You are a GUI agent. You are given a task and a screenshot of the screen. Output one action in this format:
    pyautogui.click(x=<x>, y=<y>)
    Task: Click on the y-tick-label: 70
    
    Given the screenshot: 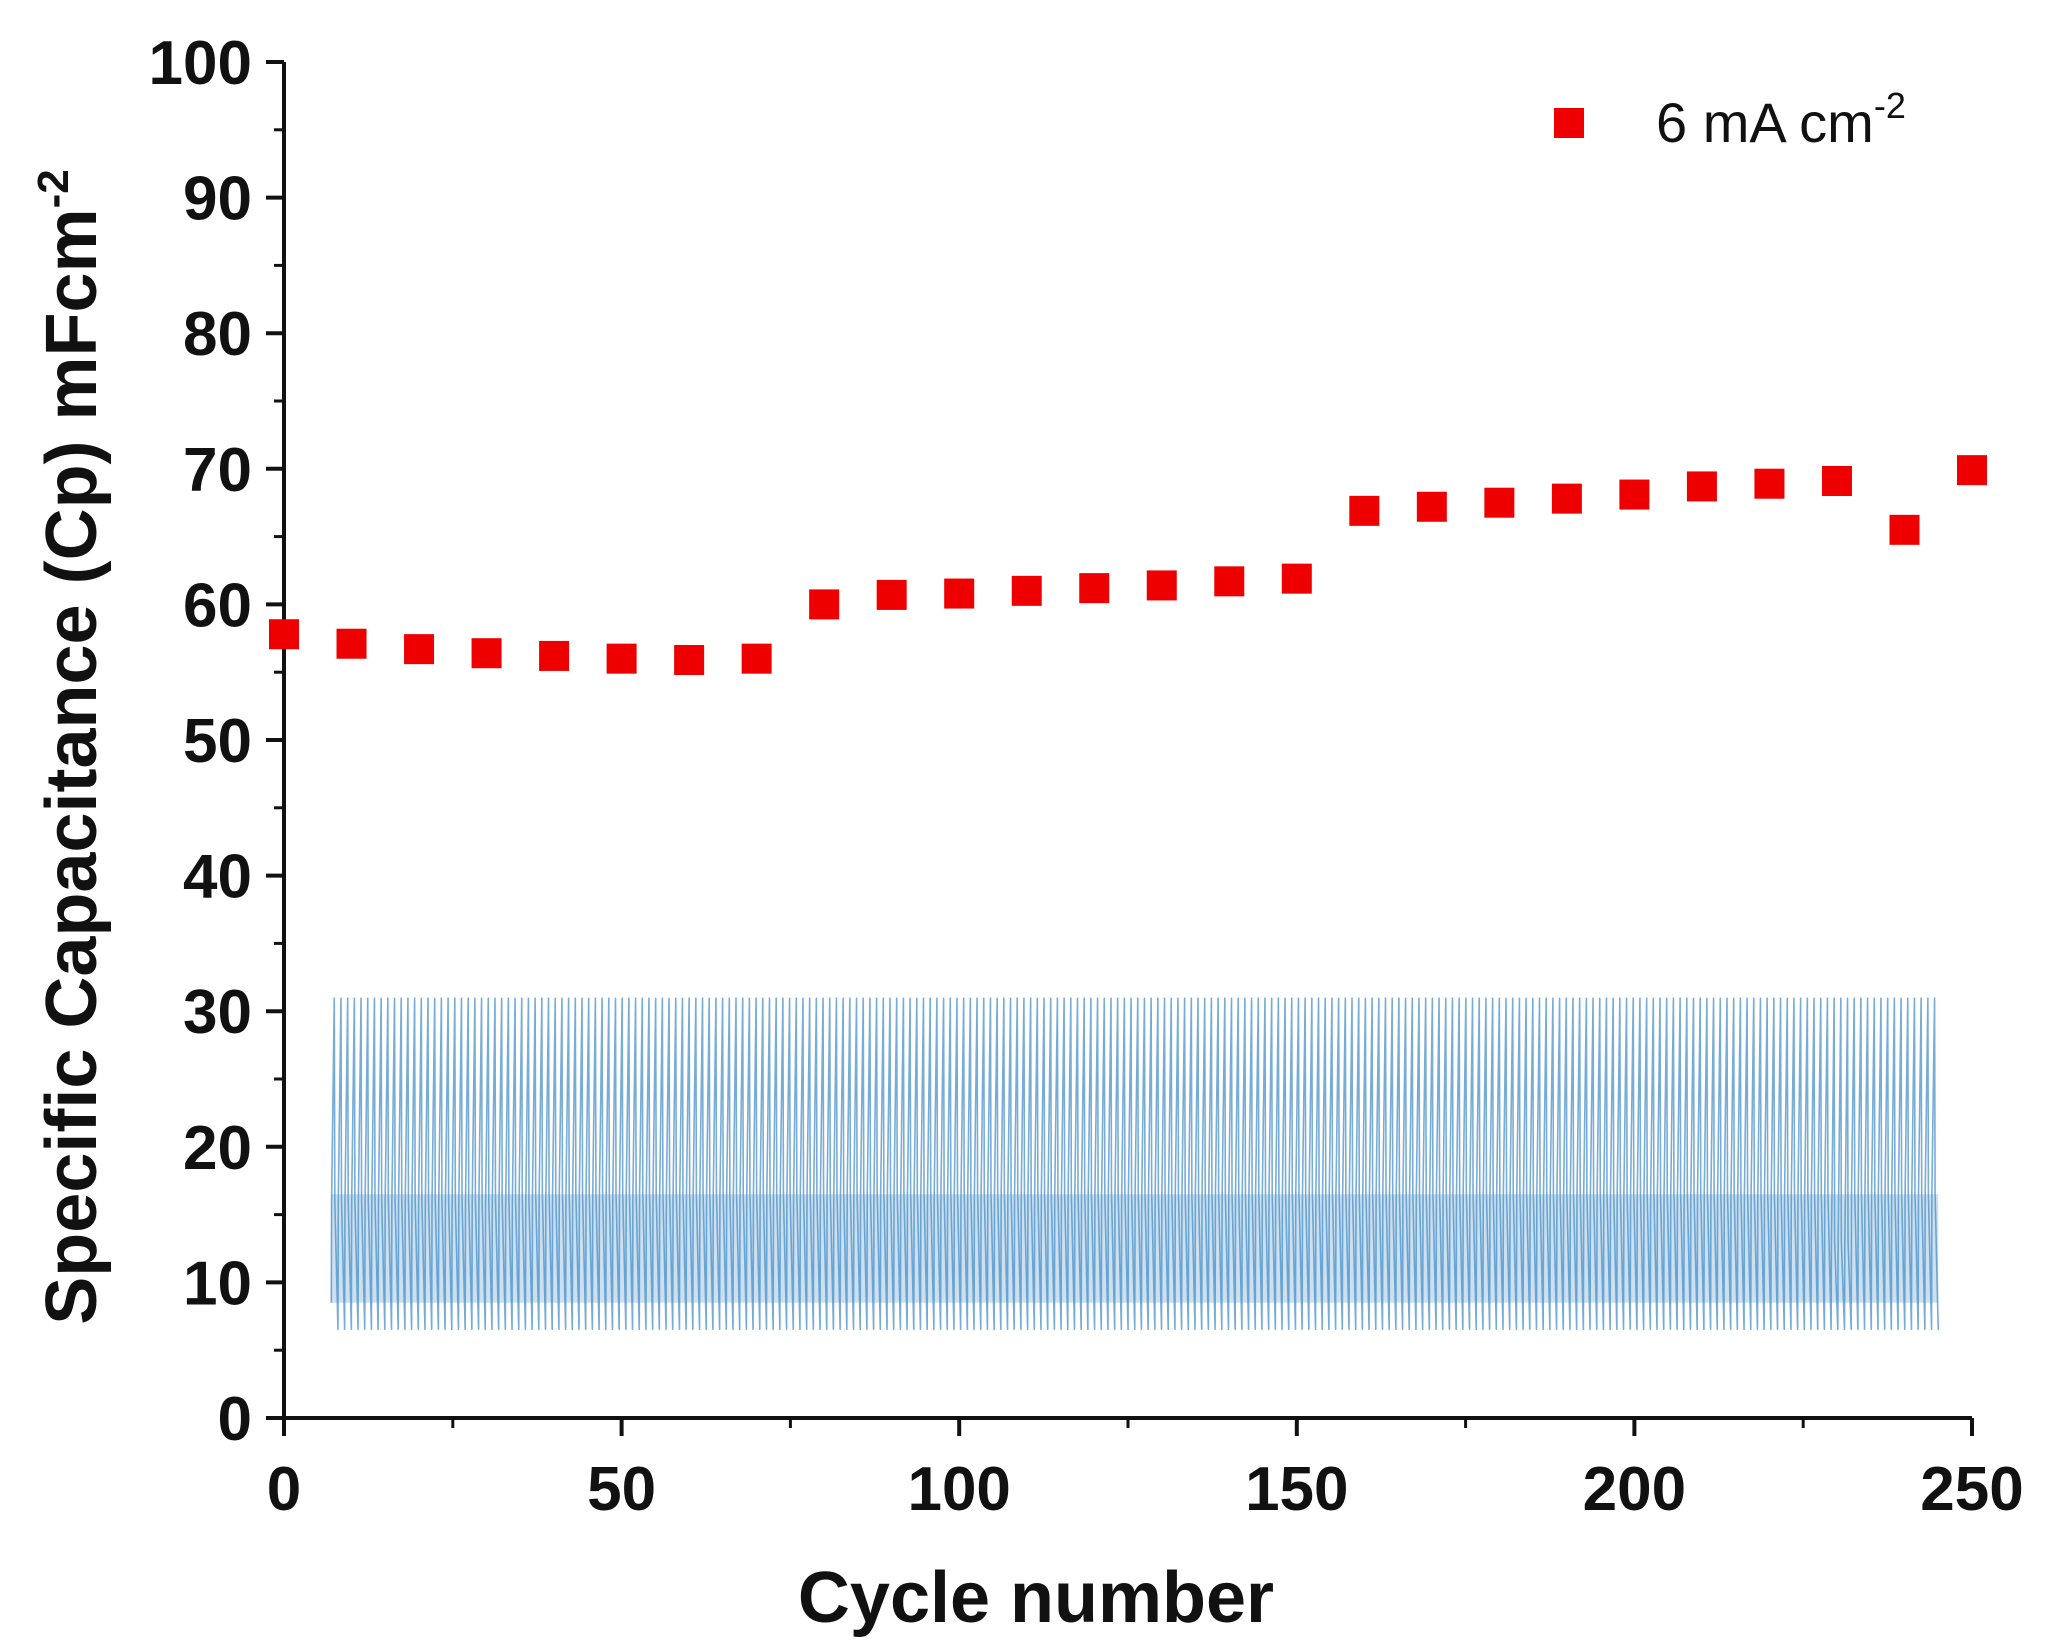 What is the action you would take?
    pyautogui.click(x=217, y=470)
    